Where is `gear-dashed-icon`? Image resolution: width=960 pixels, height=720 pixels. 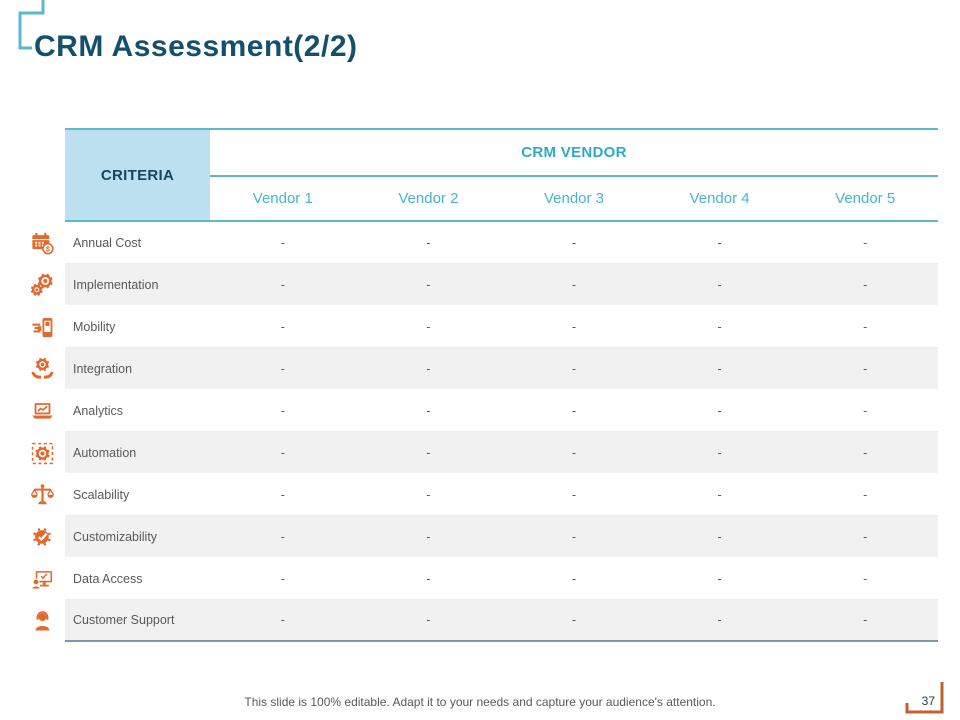
gear-dashed-icon is located at coordinates (42, 453).